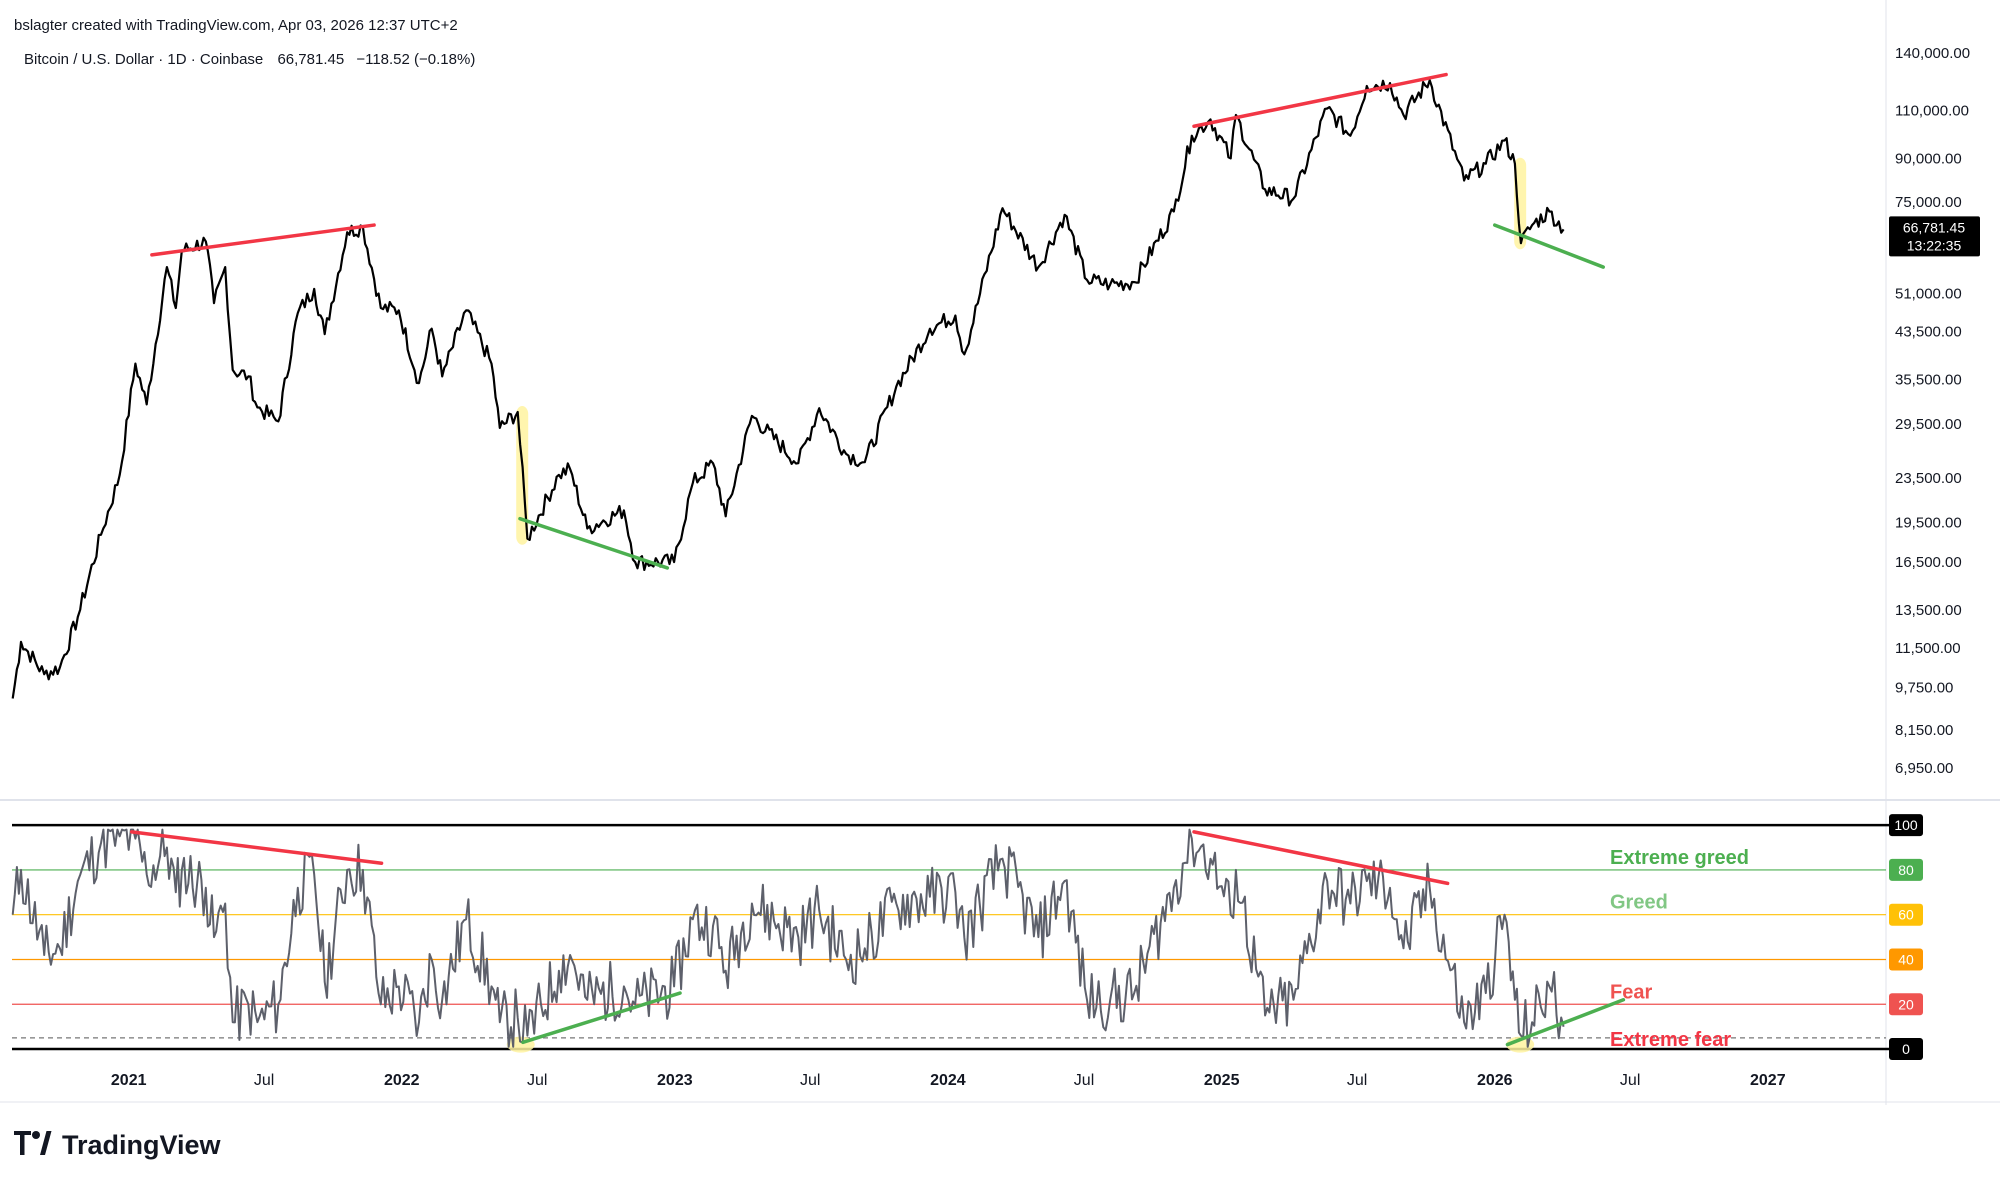 Image resolution: width=2000 pixels, height=1184 pixels. I want to click on price-tick-label: 90,000.00, so click(1928, 158).